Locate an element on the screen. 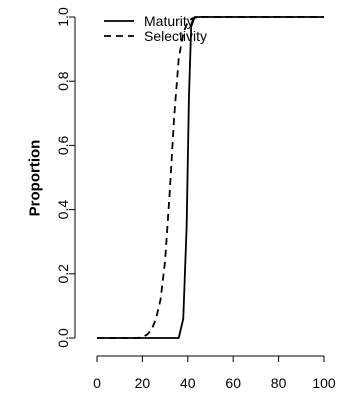 This screenshot has height=396, width=343. selectivity-legend-label: Selectivity is located at coordinates (175, 36).